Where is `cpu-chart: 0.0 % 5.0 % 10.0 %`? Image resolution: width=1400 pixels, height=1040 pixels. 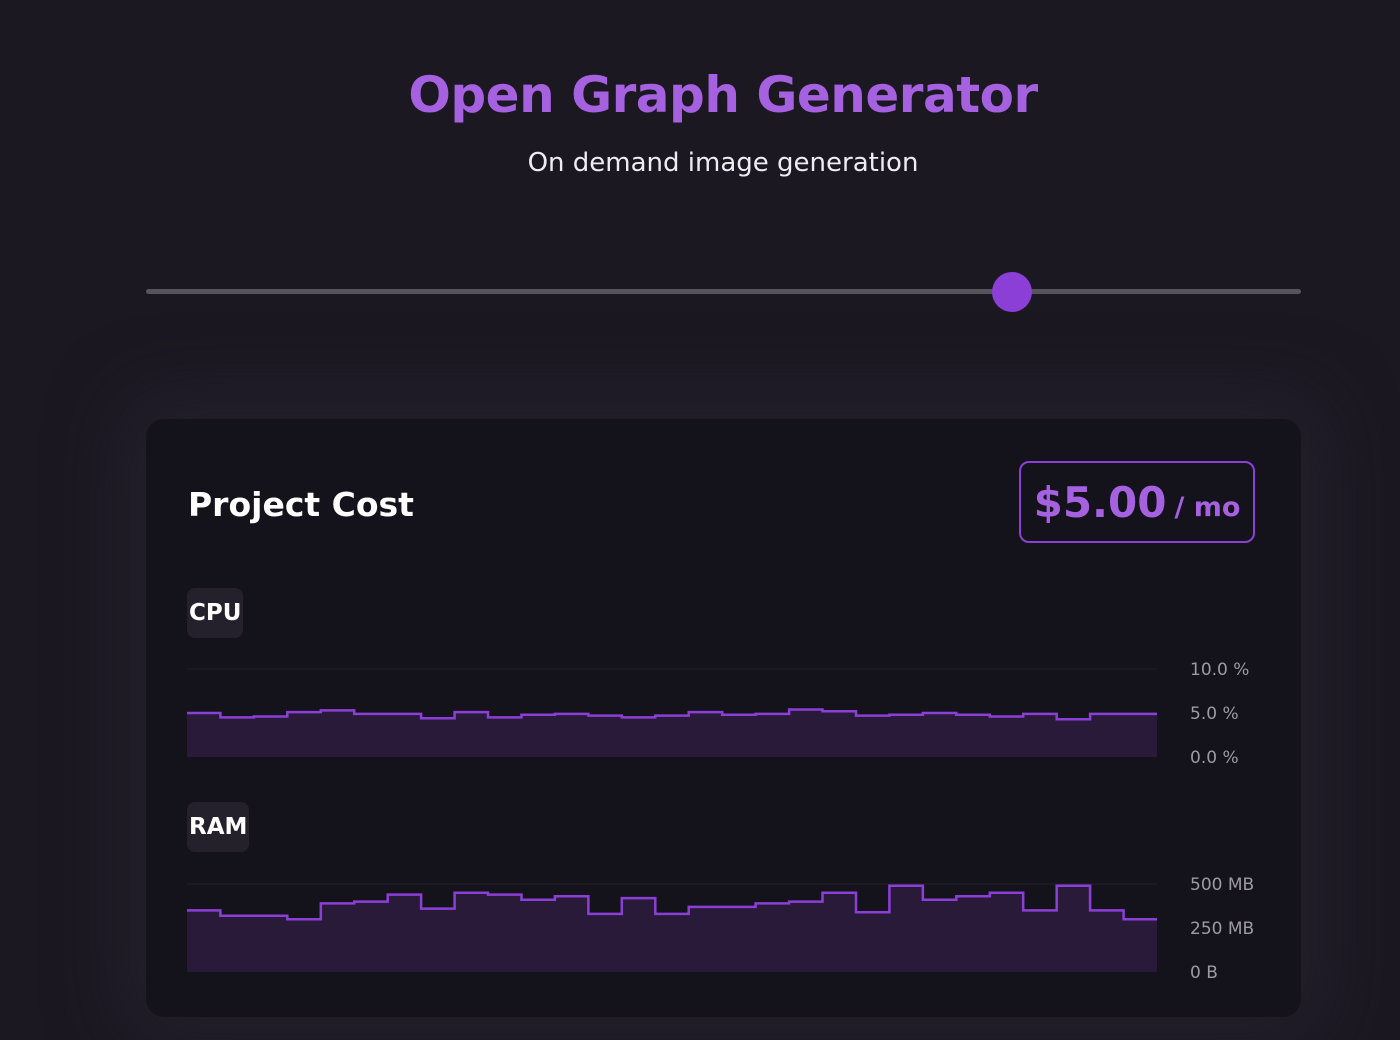
cpu-chart: 0.0 % 5.0 % 10.0 % is located at coordinates (737, 714).